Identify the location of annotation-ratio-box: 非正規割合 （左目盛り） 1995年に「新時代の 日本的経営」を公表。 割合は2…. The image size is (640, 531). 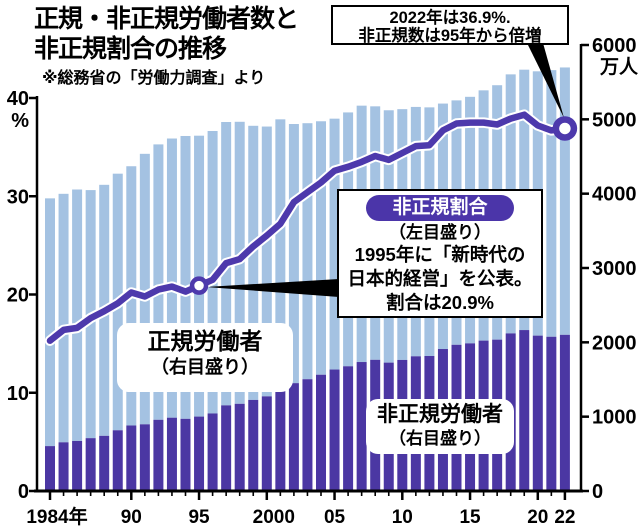
(440, 253).